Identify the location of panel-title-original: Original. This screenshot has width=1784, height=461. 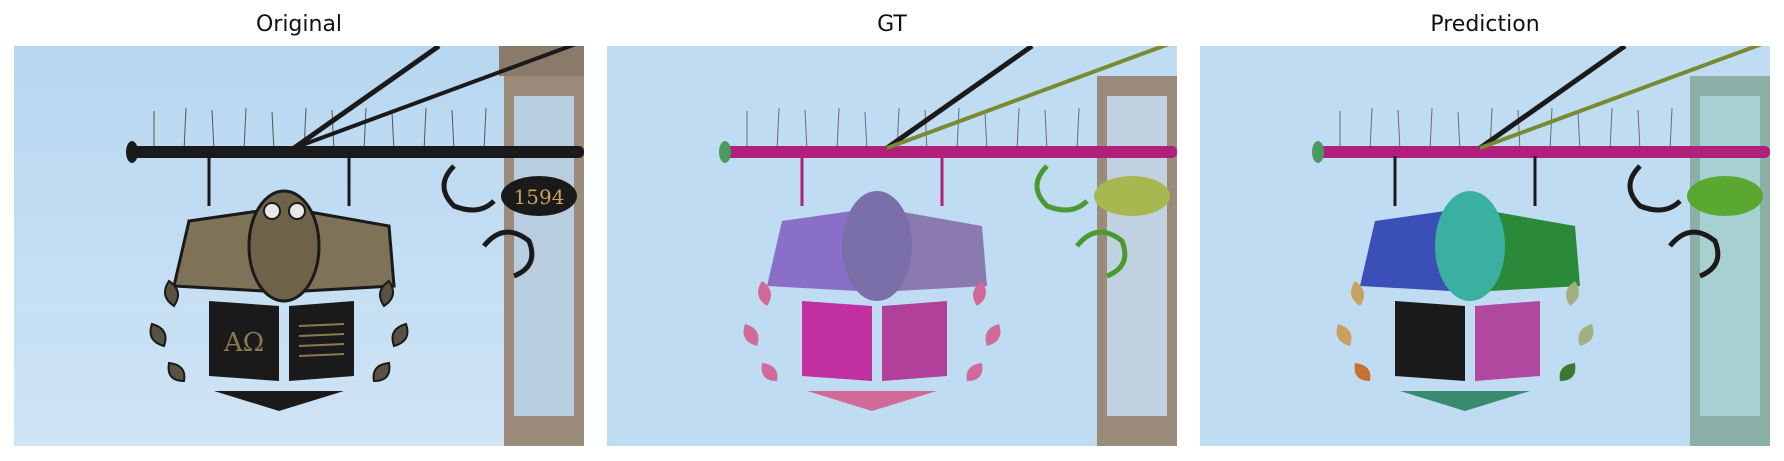
(299, 24).